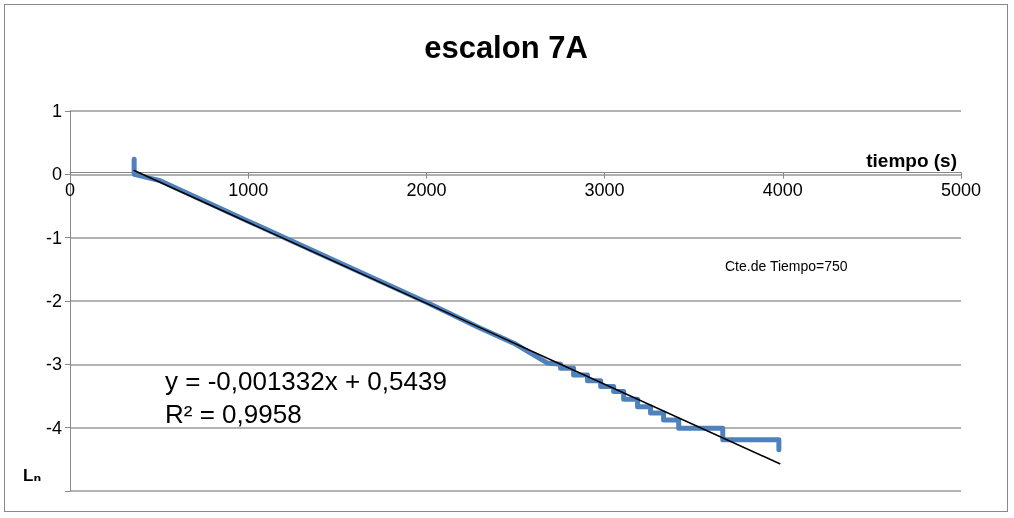  Describe the element at coordinates (782, 189) in the screenshot. I see `x-tick-label: 4000` at that location.